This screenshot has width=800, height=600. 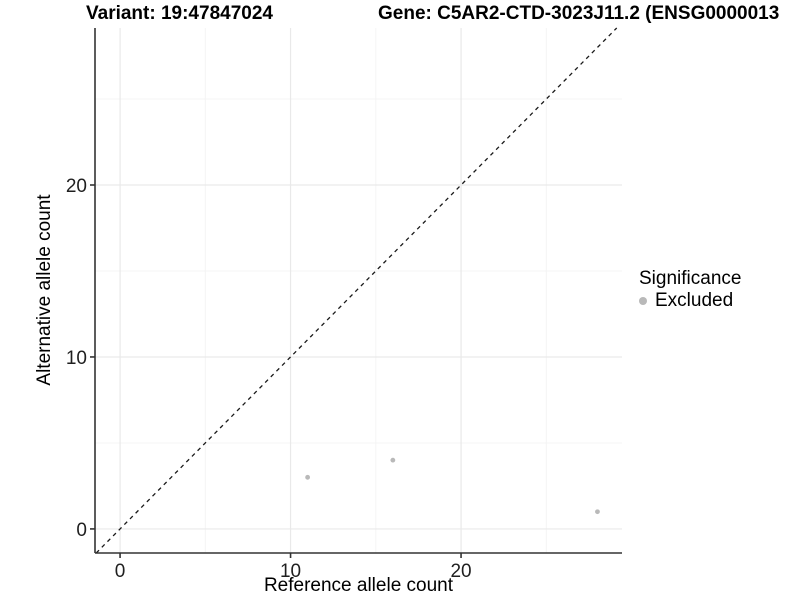 What do you see at coordinates (694, 300) in the screenshot?
I see `legend-item-label: Excluded` at bounding box center [694, 300].